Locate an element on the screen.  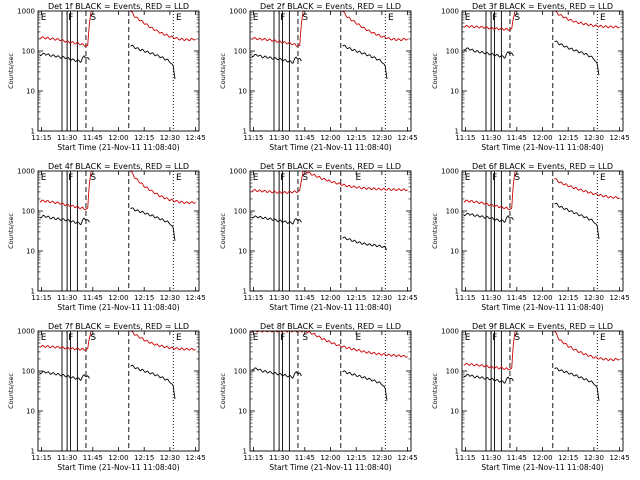
chart-5-series-black-line is located at coordinates (276, 220).